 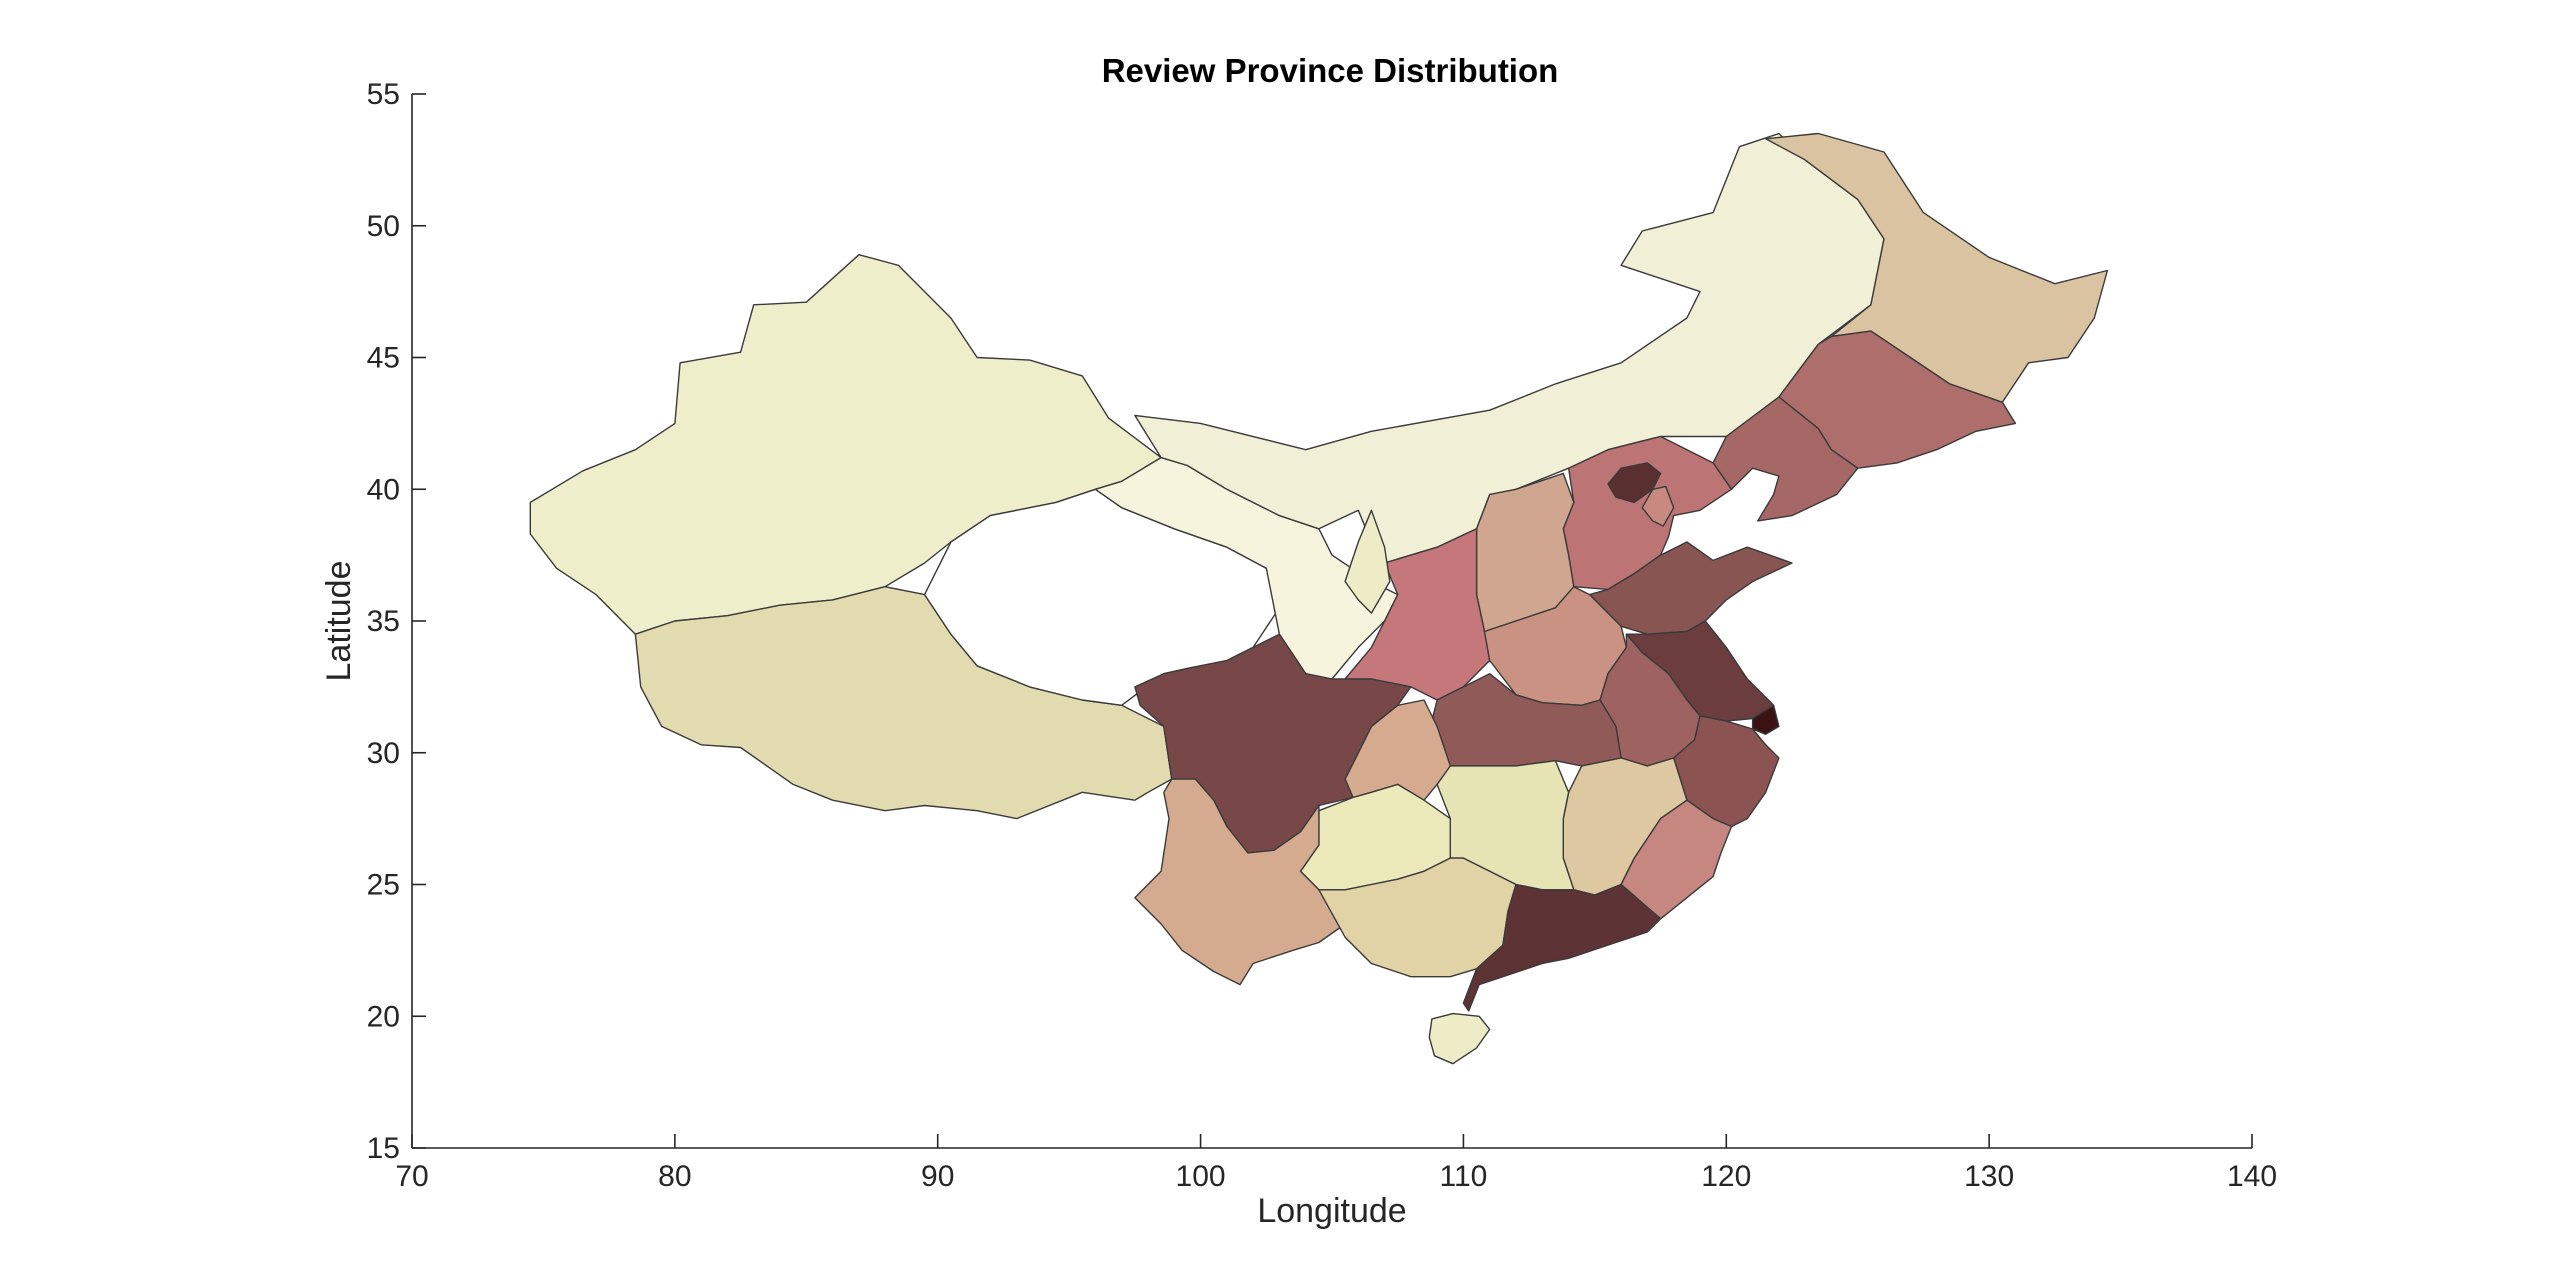 I want to click on province-shanghai, so click(x=1765, y=719).